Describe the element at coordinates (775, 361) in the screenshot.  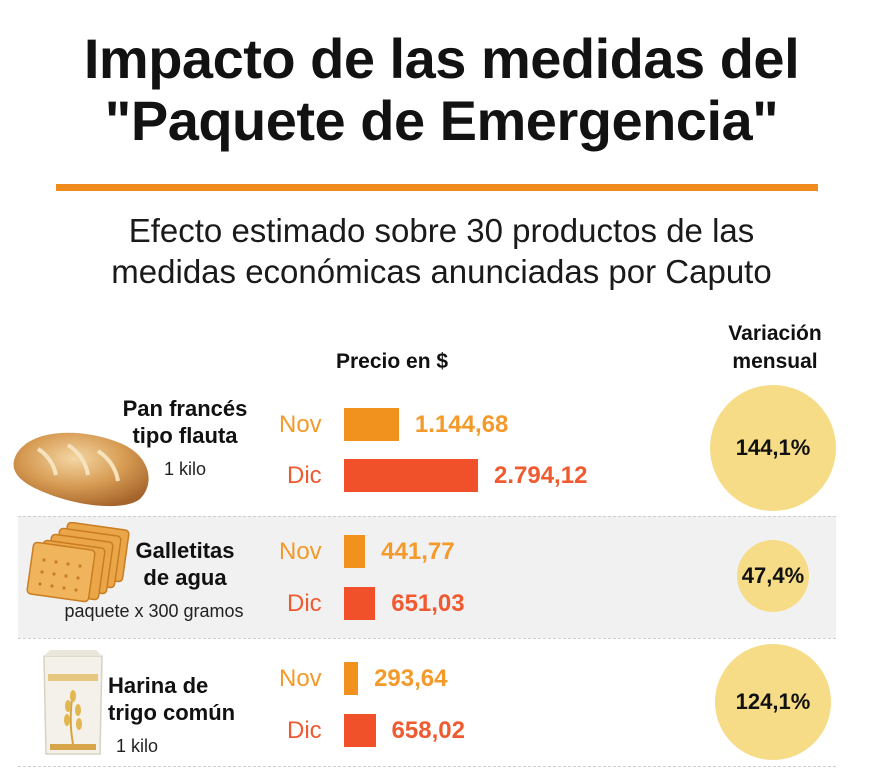
I see `variation-header-line-2: mensual` at that location.